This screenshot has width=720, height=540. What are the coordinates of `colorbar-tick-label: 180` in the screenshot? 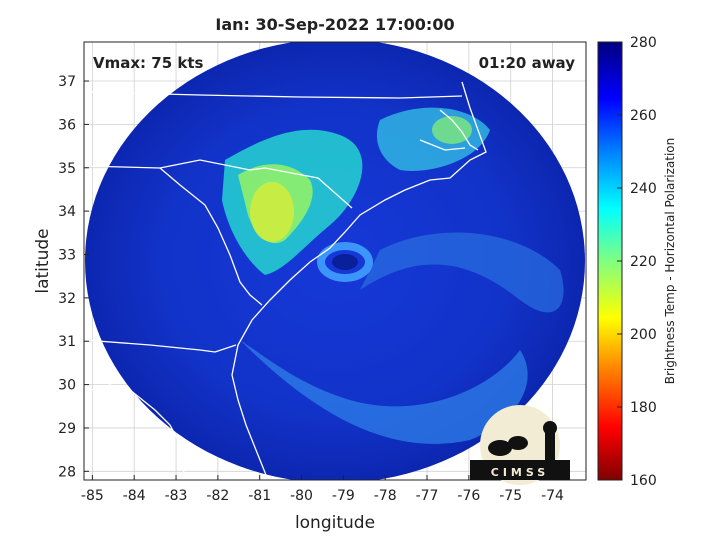 It's located at (643, 408).